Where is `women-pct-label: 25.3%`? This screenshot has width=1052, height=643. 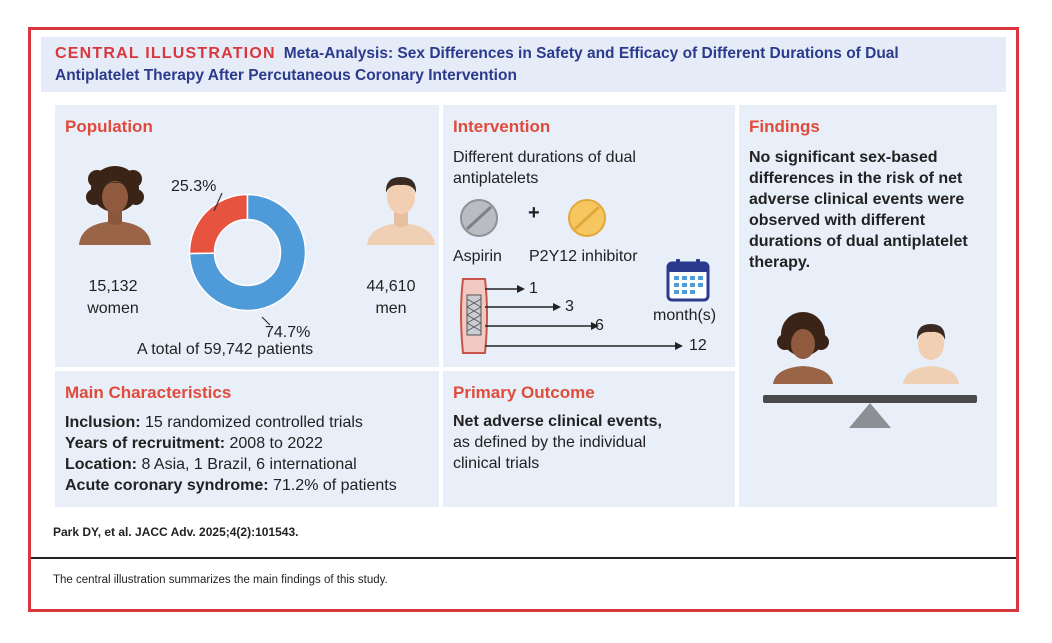
women-pct-label: 25.3% is located at coordinates (194, 186).